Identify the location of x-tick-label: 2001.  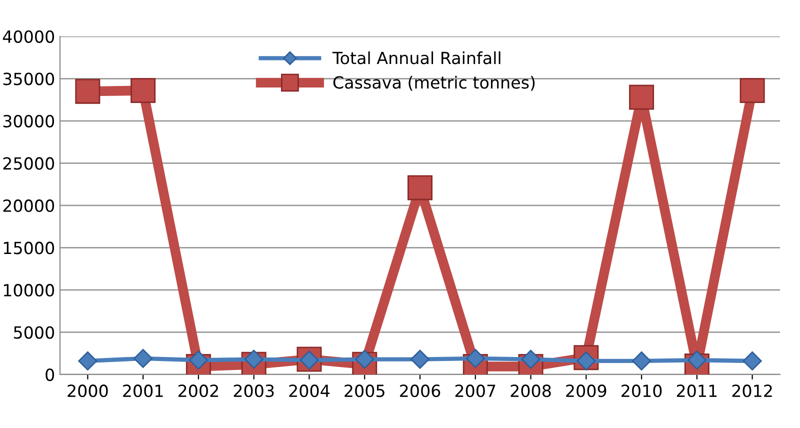
(143, 391).